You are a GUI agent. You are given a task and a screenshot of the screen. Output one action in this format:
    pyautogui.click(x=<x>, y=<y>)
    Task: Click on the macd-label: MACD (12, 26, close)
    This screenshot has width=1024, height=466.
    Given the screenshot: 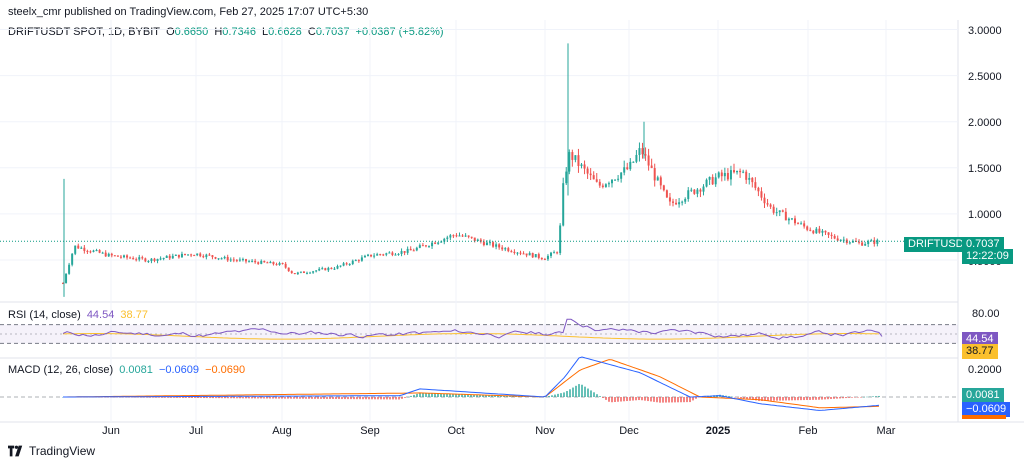 What is the action you would take?
    pyautogui.click(x=61, y=370)
    